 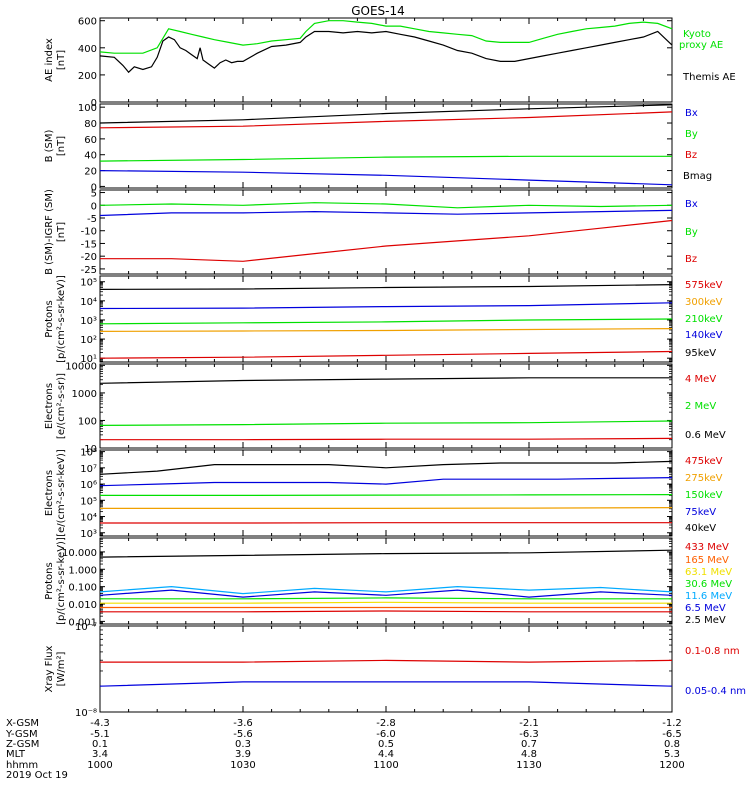 What do you see at coordinates (243, 744) in the screenshot?
I see `x-tick-label: 0.3` at bounding box center [243, 744].